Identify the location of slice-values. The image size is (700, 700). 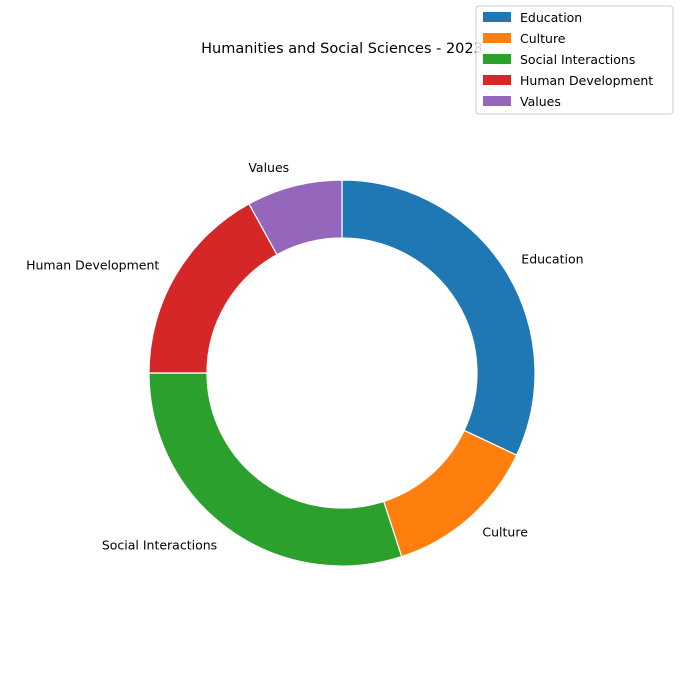
(295, 217).